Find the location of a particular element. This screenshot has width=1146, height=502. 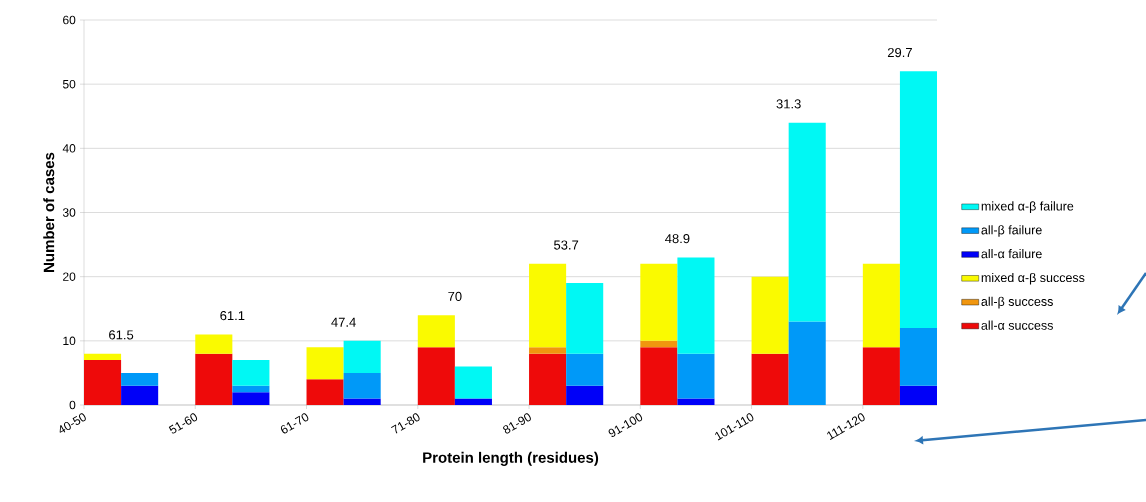

x-tick-label: 40-50 is located at coordinates (72, 423).